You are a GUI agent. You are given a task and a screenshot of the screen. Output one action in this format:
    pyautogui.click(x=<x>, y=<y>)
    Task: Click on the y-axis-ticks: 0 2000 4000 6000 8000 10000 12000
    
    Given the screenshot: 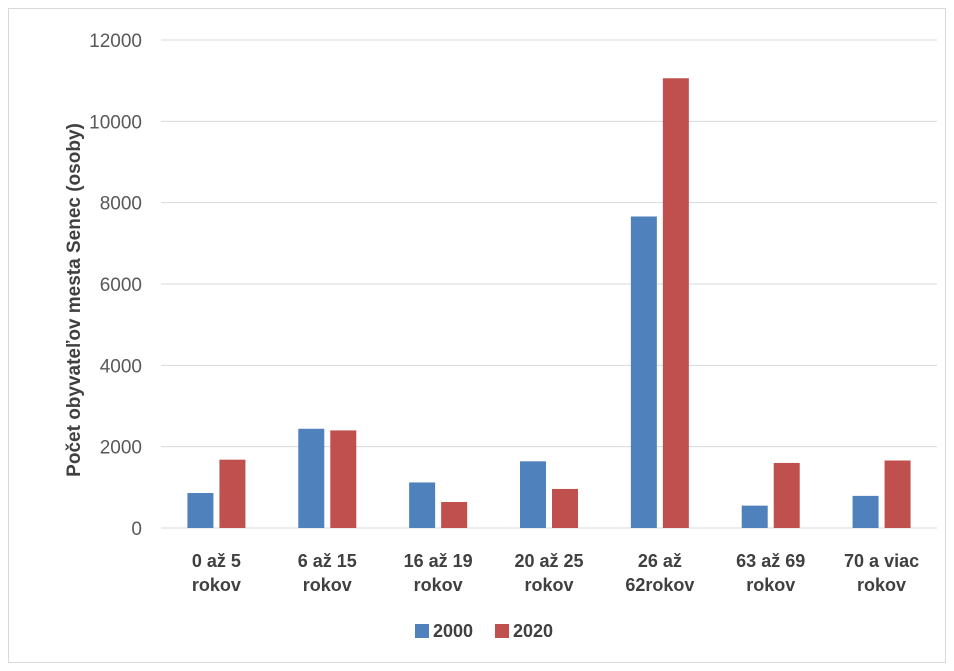 What is the action you would take?
    pyautogui.click(x=115, y=285)
    